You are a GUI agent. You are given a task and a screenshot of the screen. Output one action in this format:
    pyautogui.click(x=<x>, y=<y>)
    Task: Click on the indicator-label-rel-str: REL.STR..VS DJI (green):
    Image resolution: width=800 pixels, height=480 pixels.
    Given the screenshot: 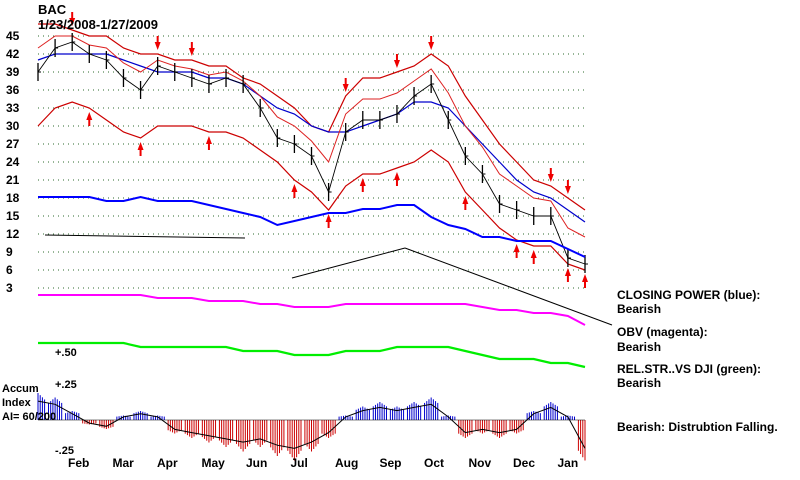 What is the action you would take?
    pyautogui.click(x=689, y=369)
    